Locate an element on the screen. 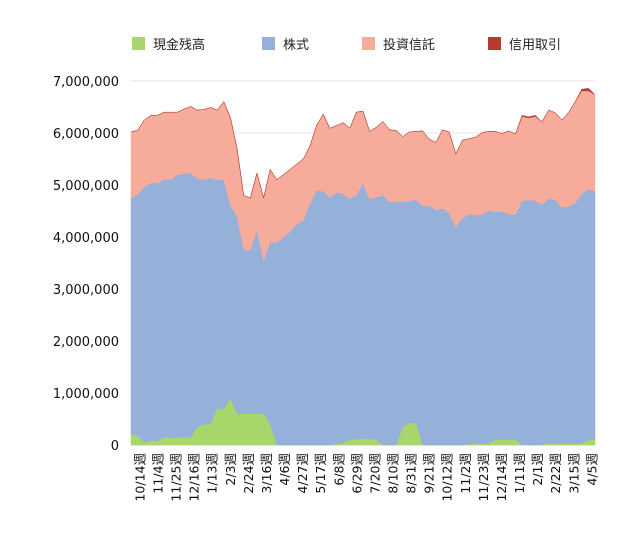 The width and height of the screenshot is (640, 555). legend-item-stocks: 株式 is located at coordinates (285, 43).